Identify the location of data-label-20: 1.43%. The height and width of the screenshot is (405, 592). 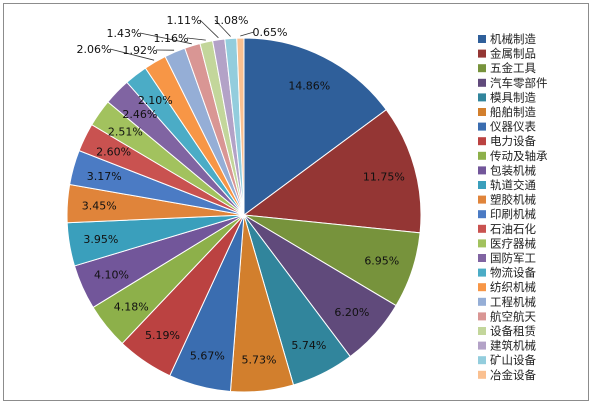
(124, 33).